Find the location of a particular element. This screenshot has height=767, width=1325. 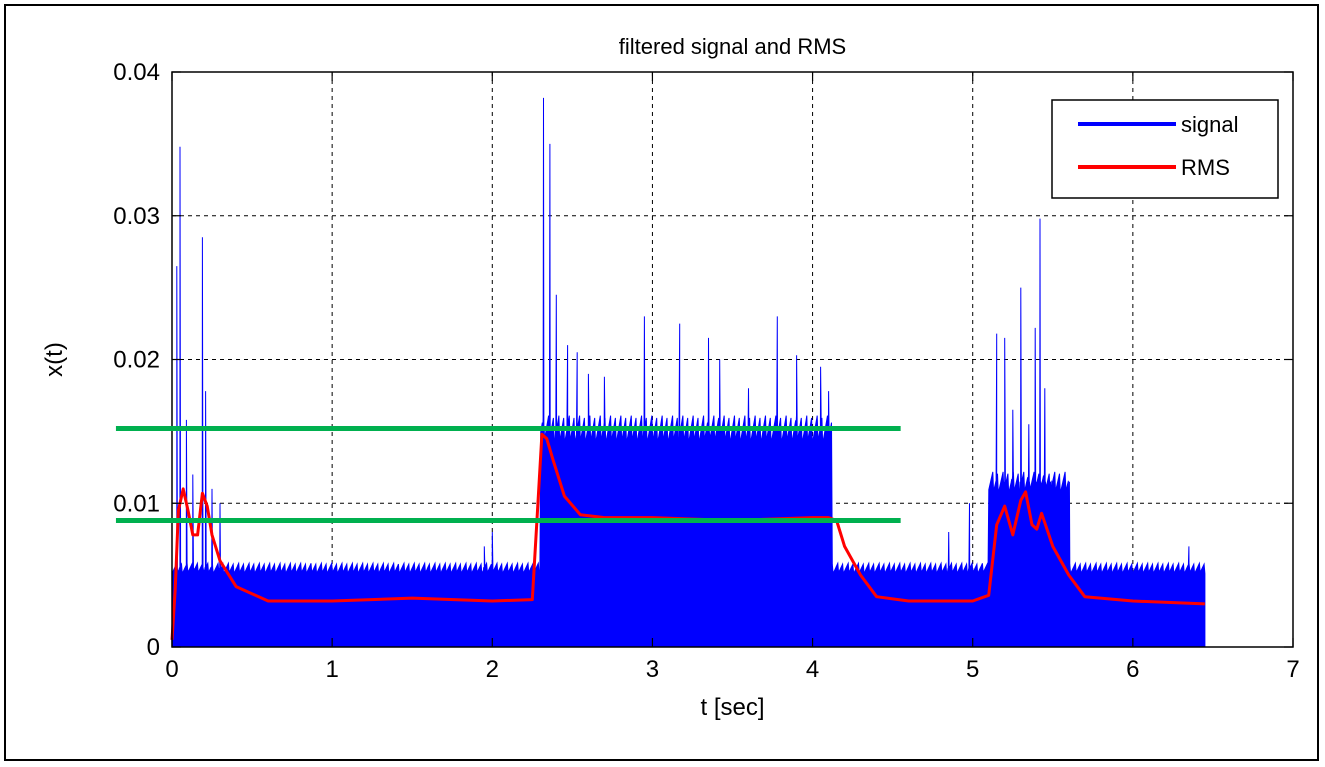

y-axis-label: x(t) is located at coordinates (54, 359).